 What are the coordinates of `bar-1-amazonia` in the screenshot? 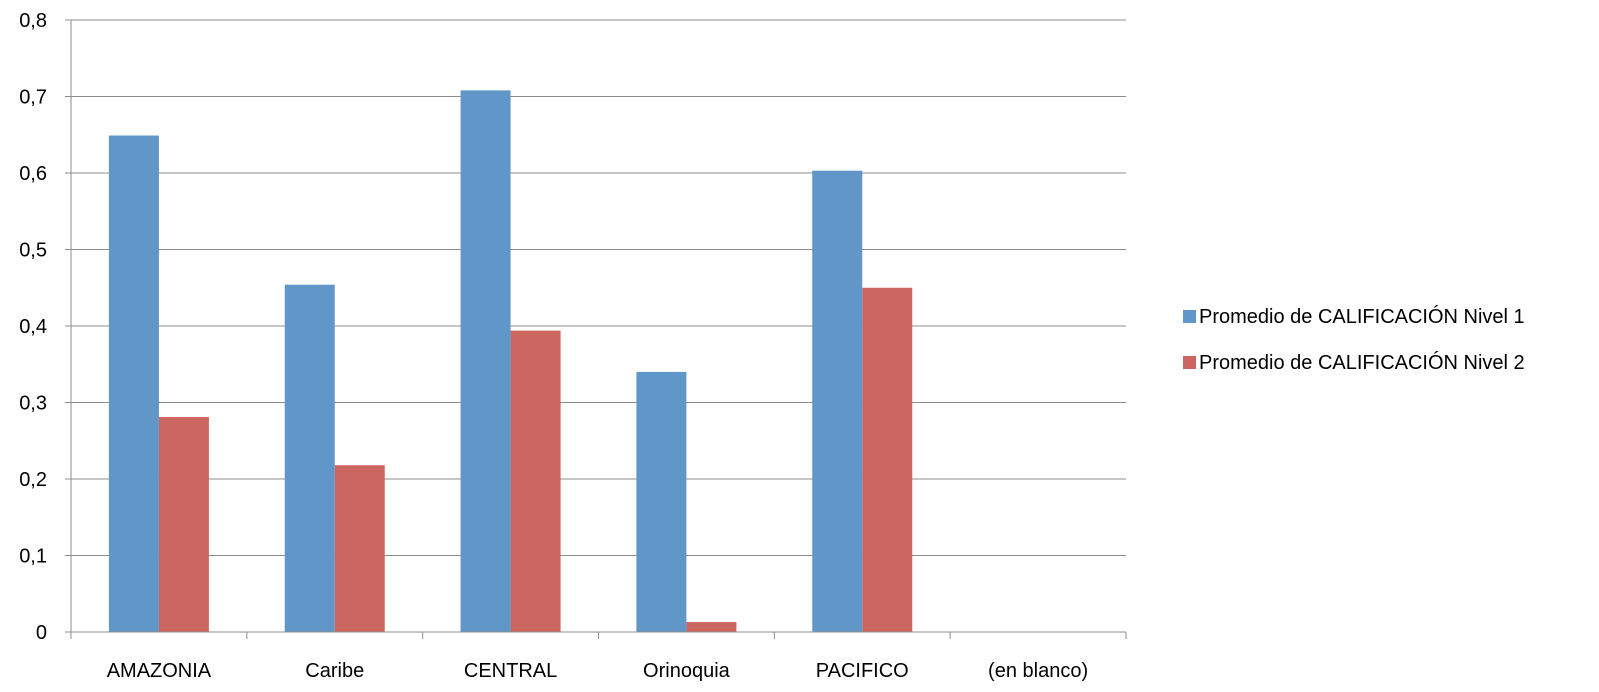 It's located at (133, 383).